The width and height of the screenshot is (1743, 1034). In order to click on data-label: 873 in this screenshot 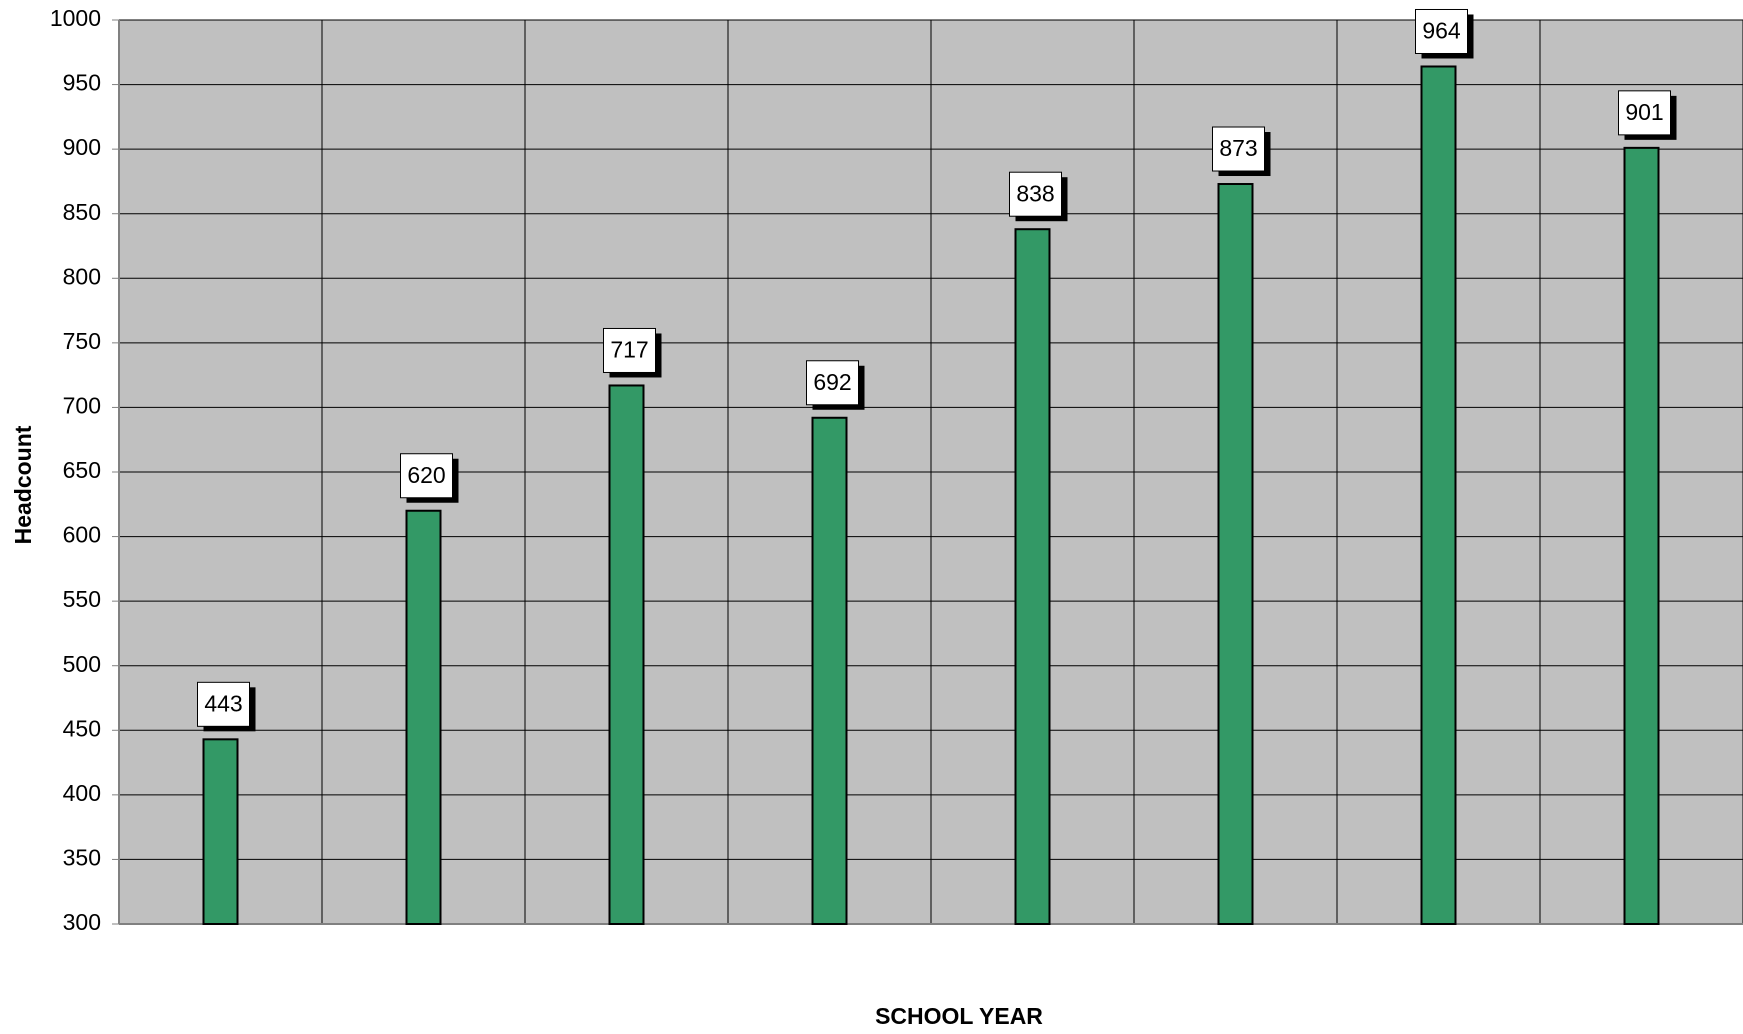, I will do `click(1238, 148)`.